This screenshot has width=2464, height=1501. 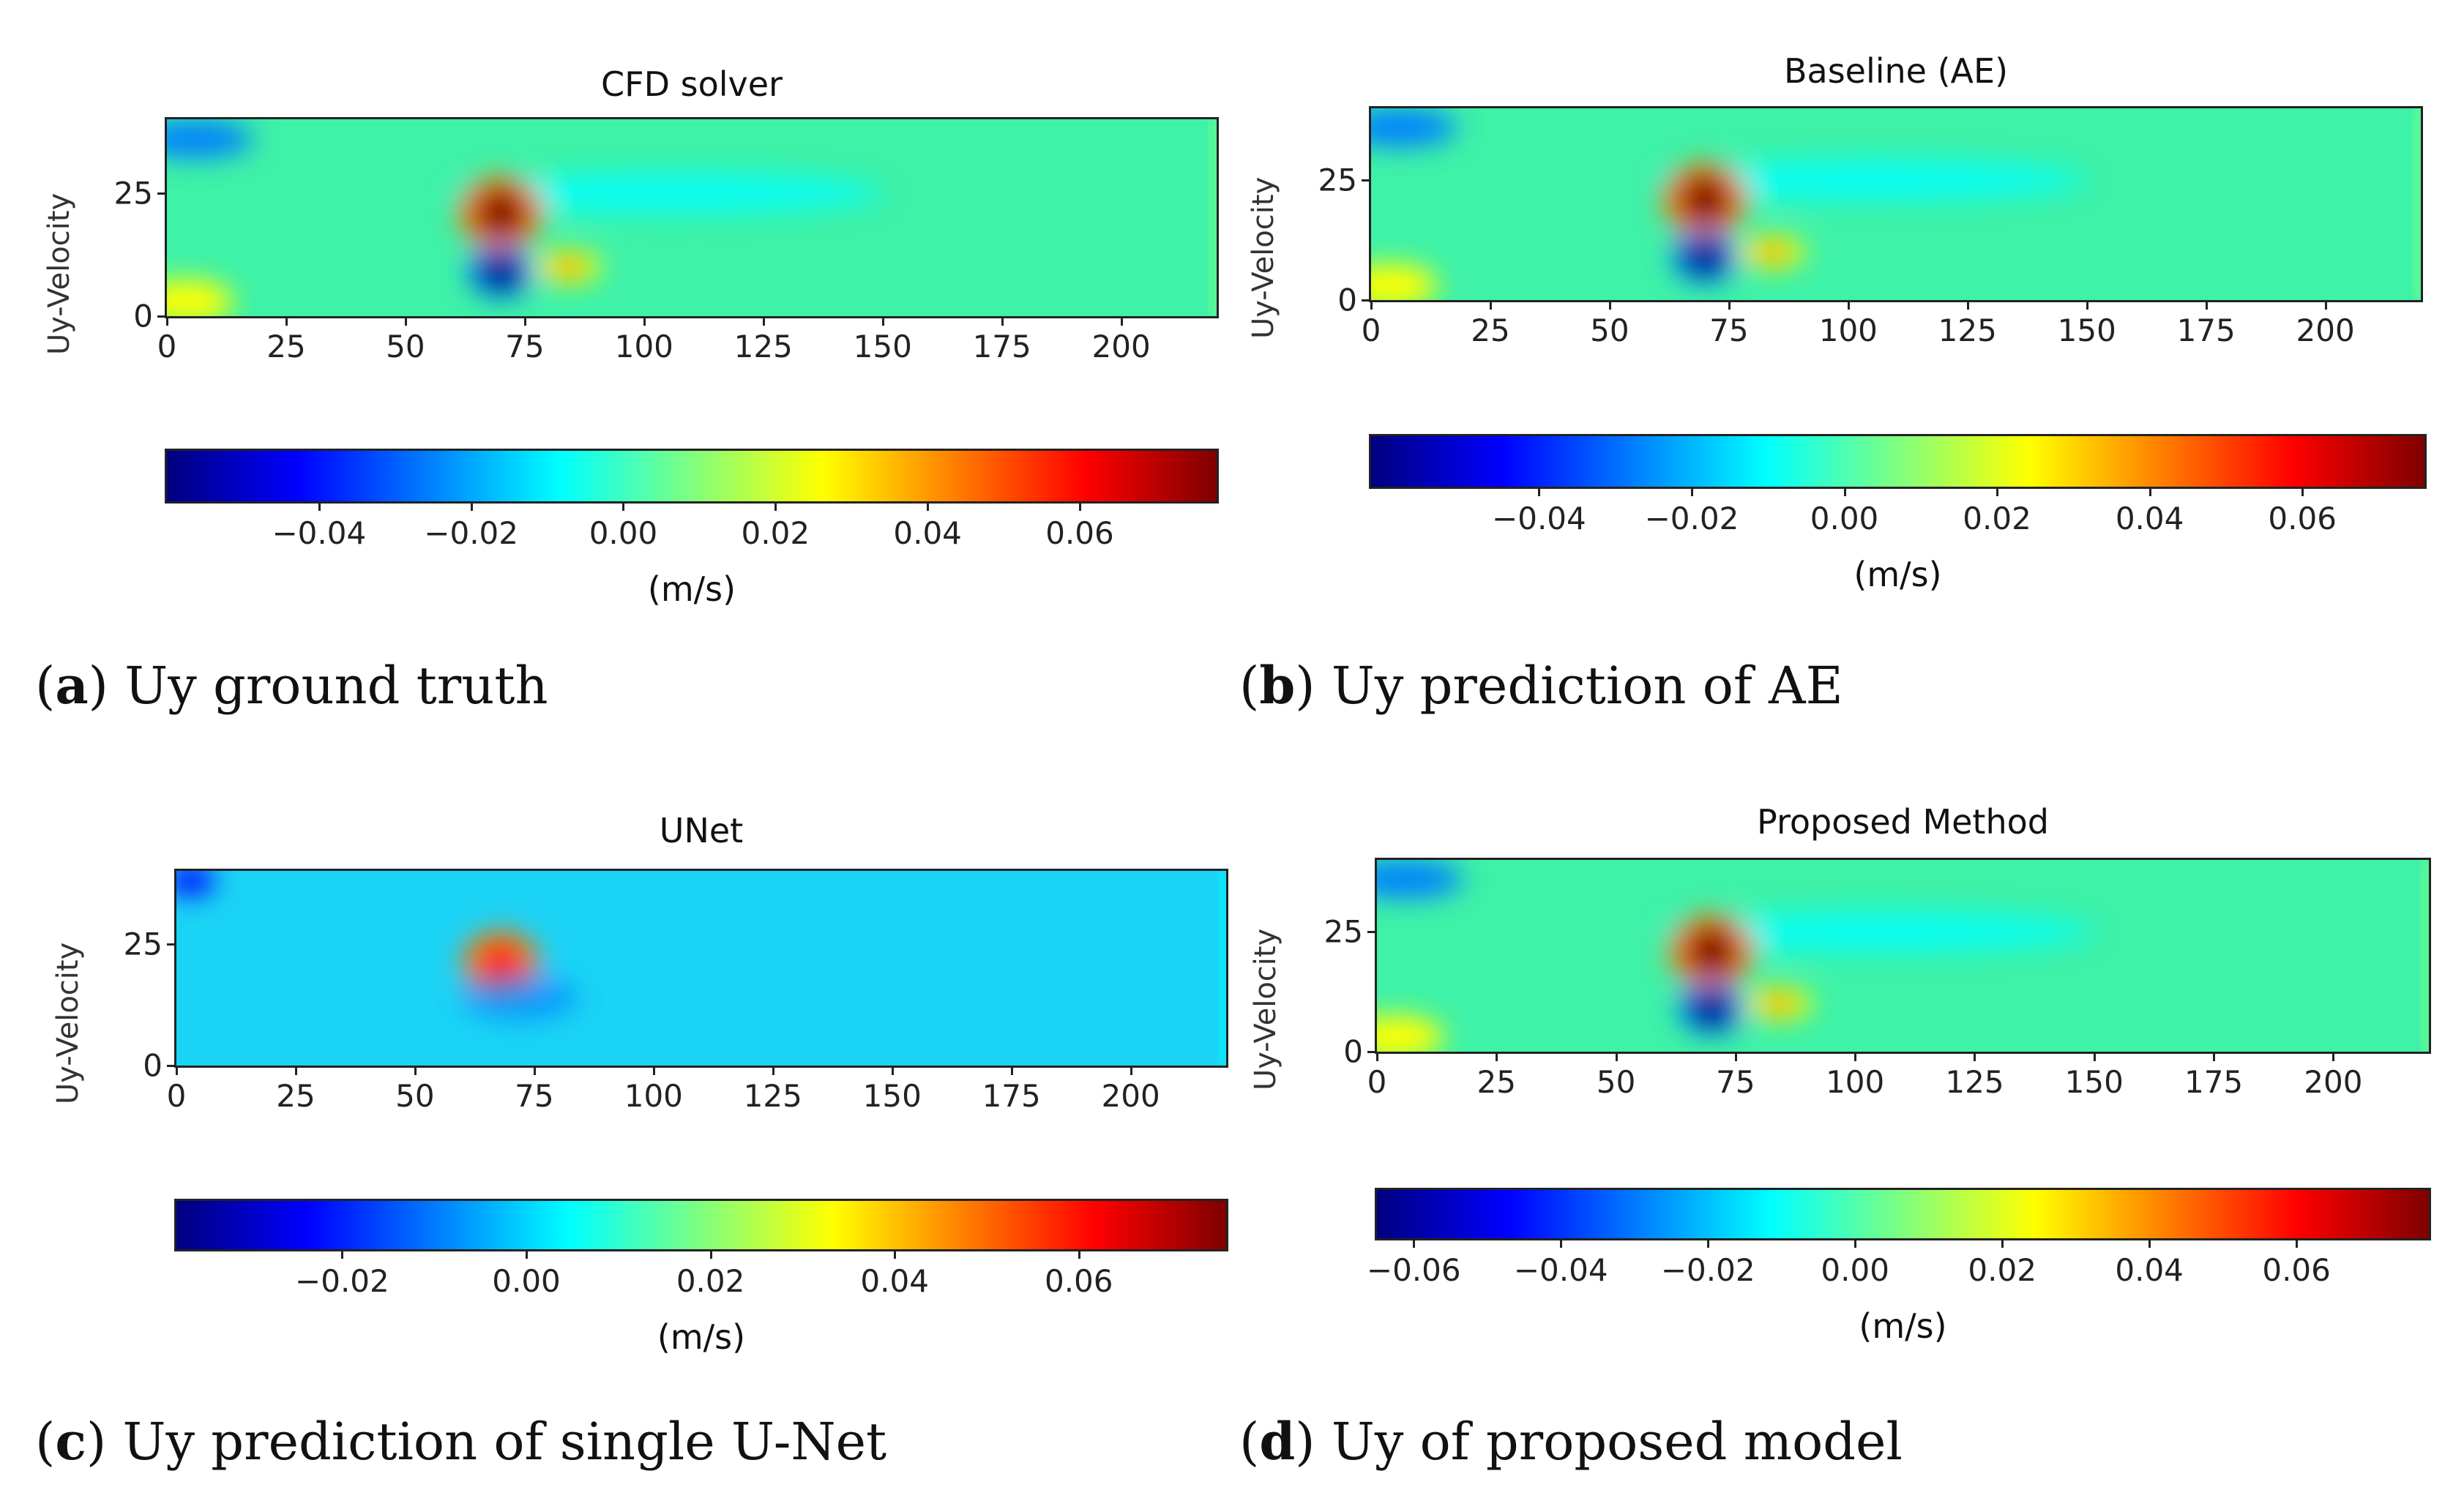 I want to click on panel-c-noise, so click(x=520, y=997).